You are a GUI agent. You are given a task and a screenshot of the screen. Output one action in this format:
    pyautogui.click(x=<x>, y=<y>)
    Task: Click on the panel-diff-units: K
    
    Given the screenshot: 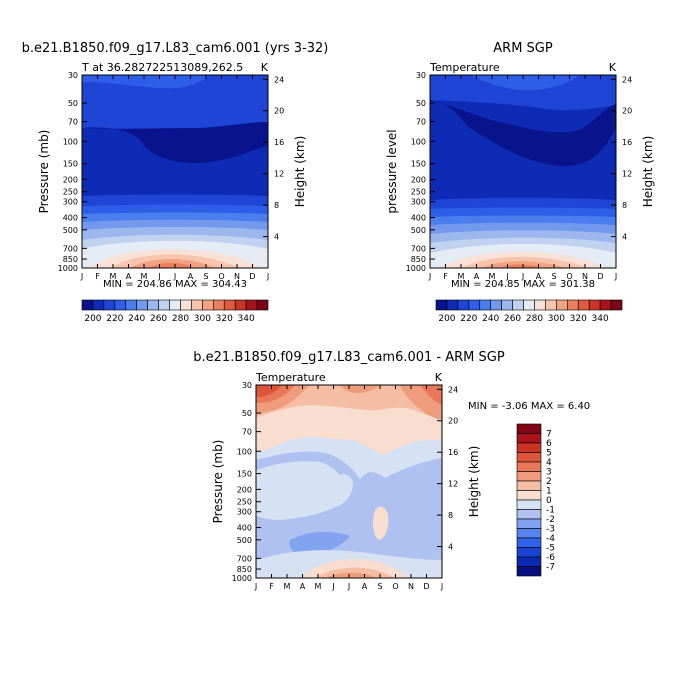 What is the action you would take?
    pyautogui.click(x=439, y=377)
    